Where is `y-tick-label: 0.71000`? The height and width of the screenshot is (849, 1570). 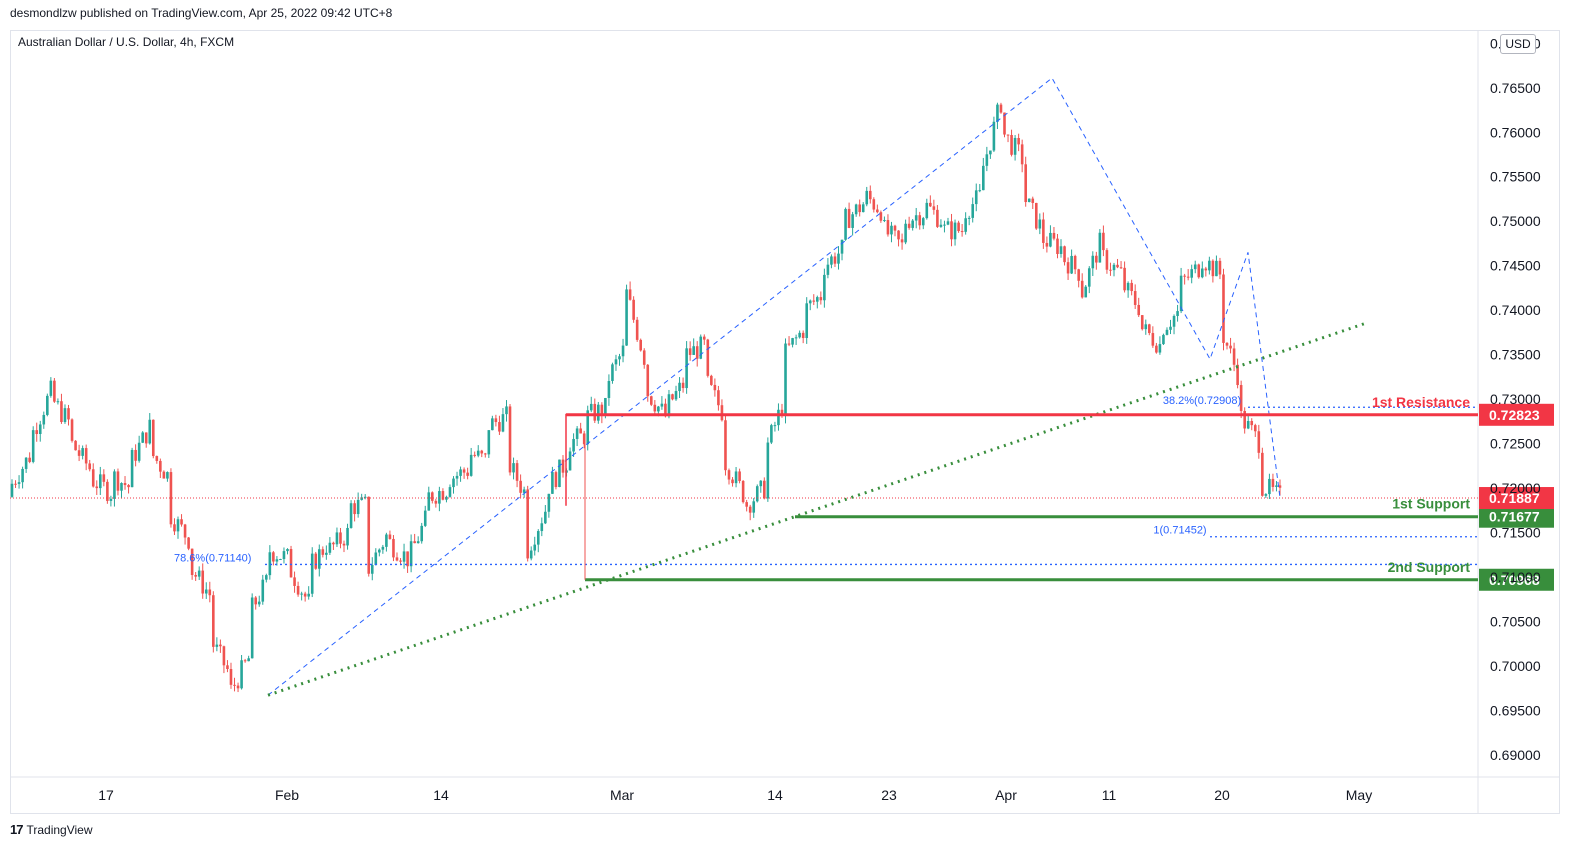 y-tick-label: 0.71000 is located at coordinates (1515, 577).